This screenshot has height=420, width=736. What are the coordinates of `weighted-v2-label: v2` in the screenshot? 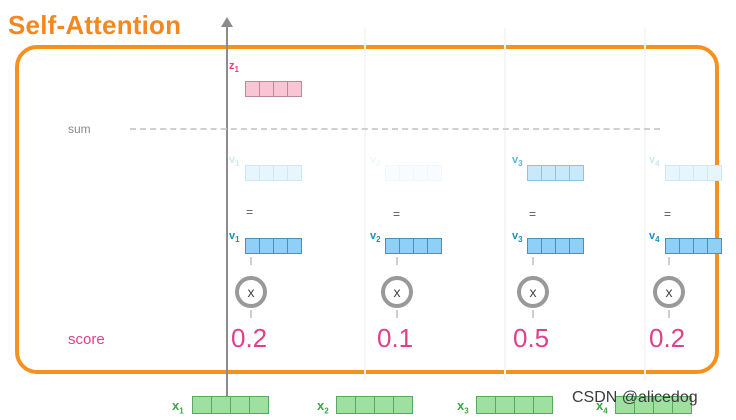 It's located at (375, 161).